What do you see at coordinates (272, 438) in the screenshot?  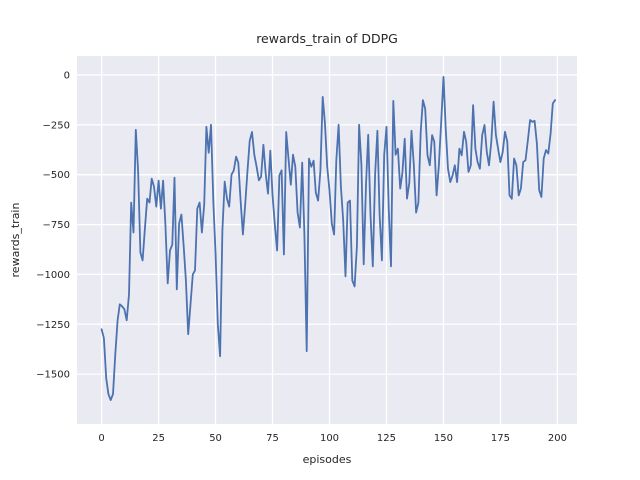 I see `x-tick-label: 75` at bounding box center [272, 438].